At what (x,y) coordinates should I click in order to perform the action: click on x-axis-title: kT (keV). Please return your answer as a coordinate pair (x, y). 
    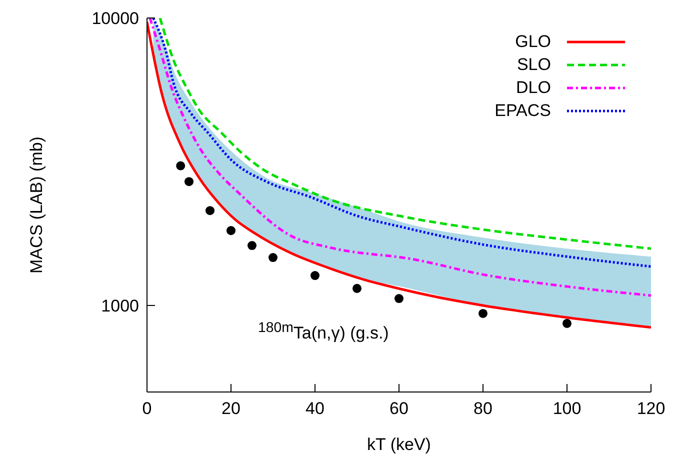
    Looking at the image, I should click on (399, 444).